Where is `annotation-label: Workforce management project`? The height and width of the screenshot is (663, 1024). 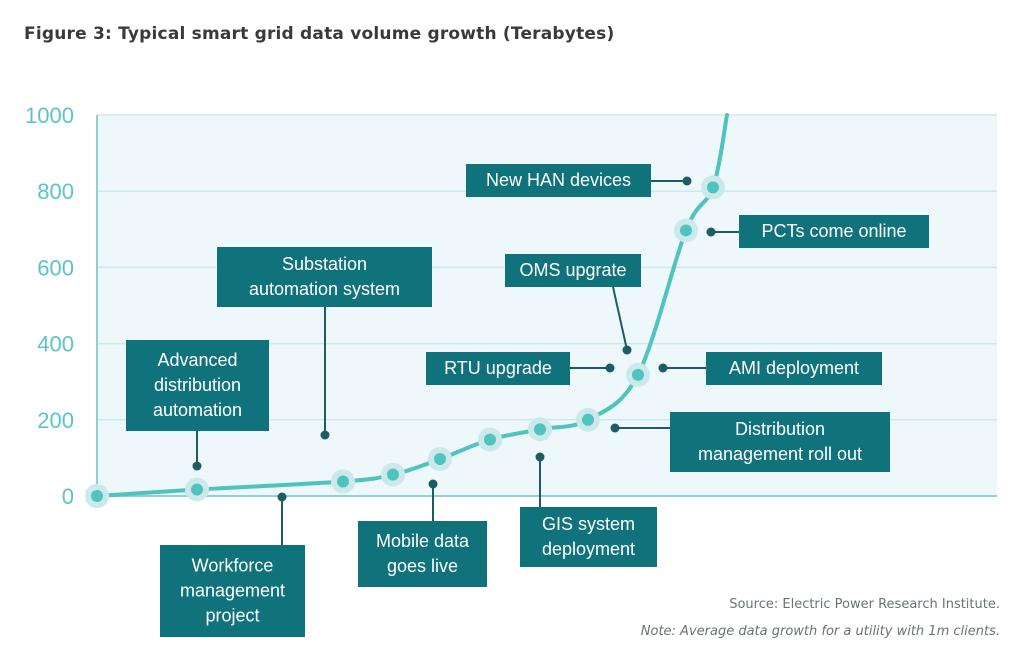
annotation-label: Workforce management project is located at coordinates (232, 591).